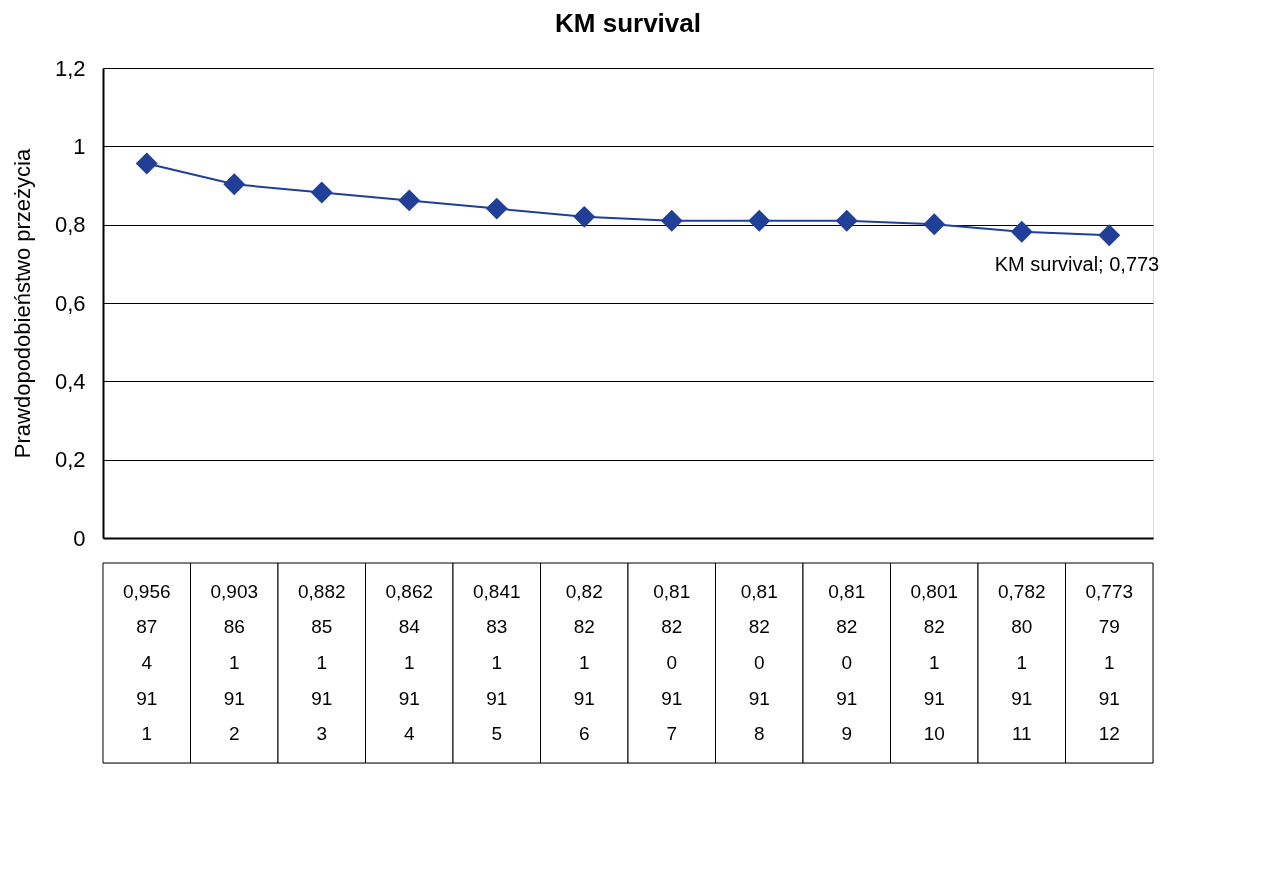 This screenshot has width=1267, height=882. I want to click on y-tick-label: 1,2, so click(70, 68).